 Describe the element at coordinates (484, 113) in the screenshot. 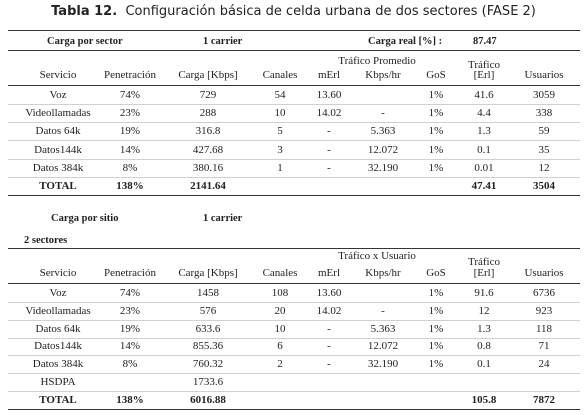

I see `cell-erl: 4.4` at that location.